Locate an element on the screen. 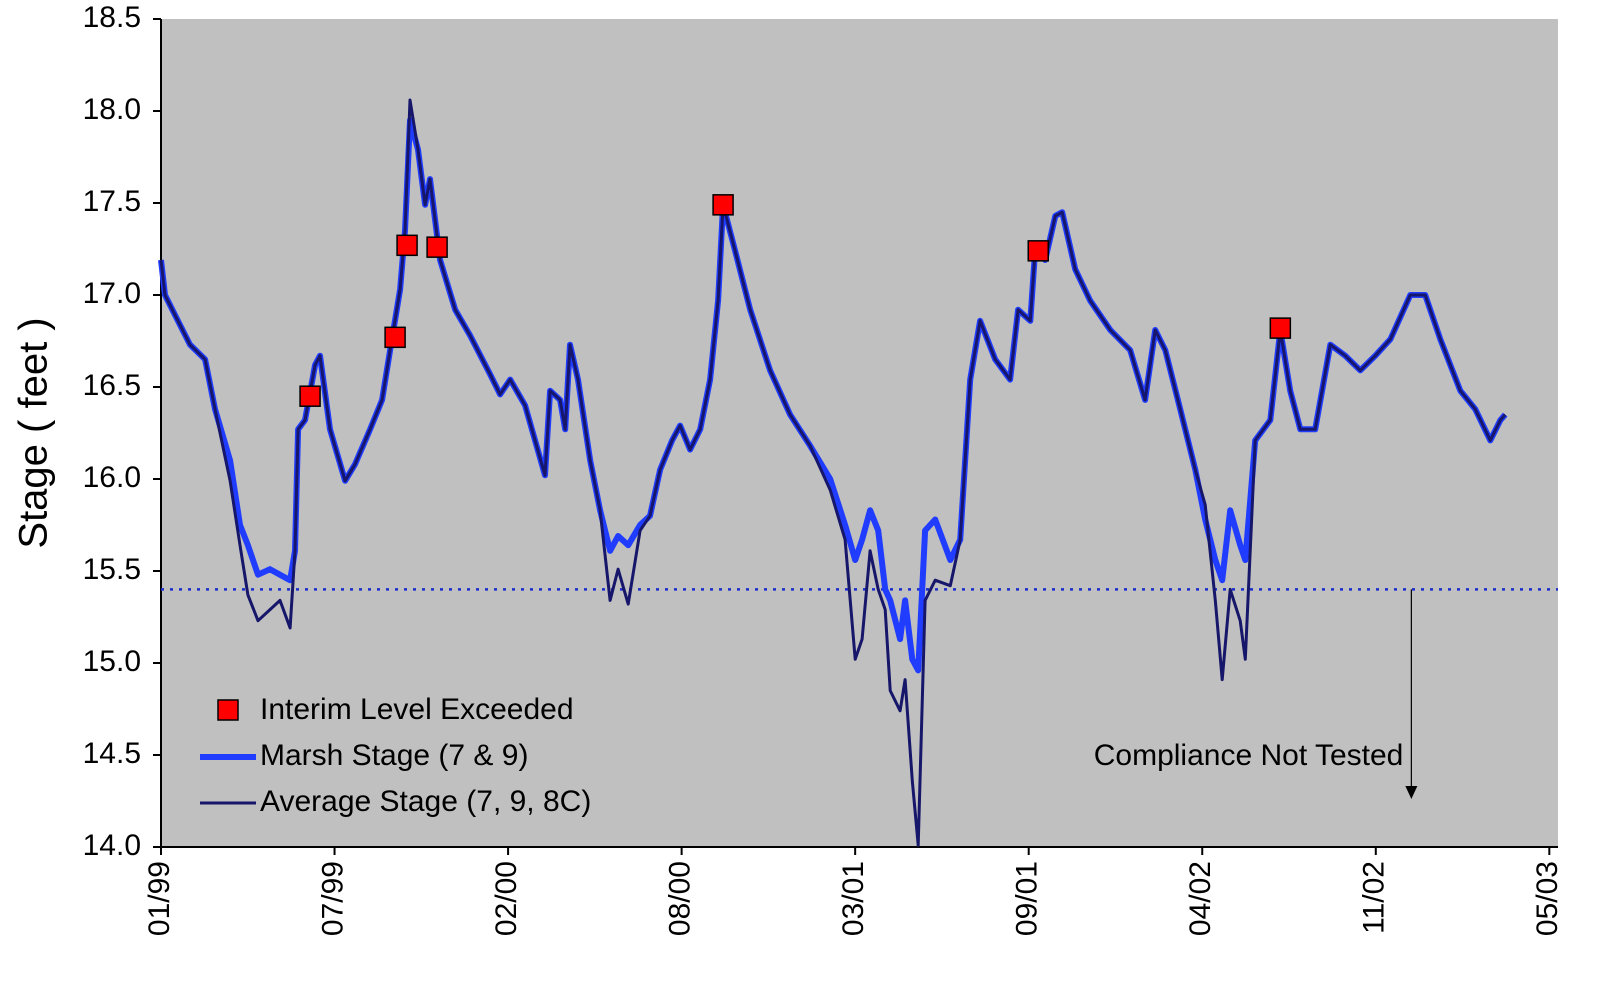 Image resolution: width=1622 pixels, height=994 pixels. x-tick-label: 03/01 is located at coordinates (853, 898).